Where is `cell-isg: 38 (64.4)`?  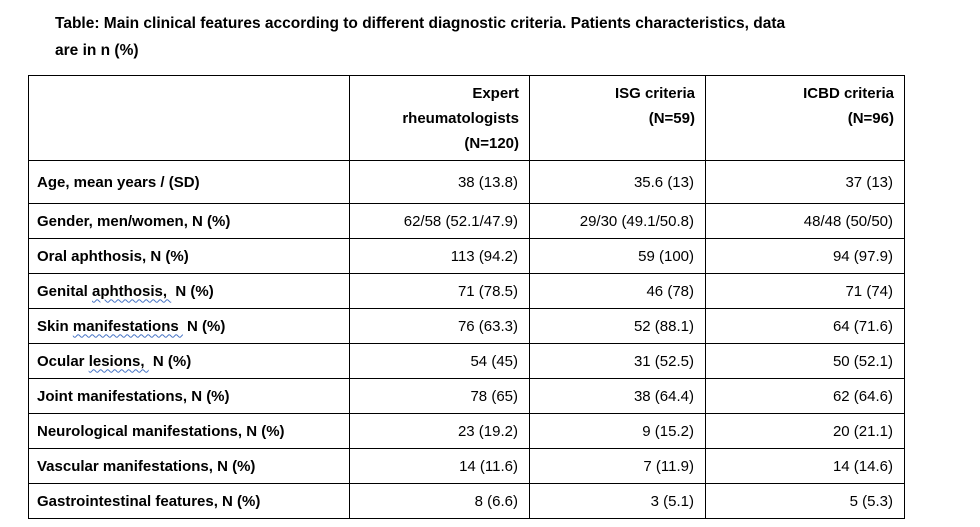 cell-isg: 38 (64.4) is located at coordinates (617, 396).